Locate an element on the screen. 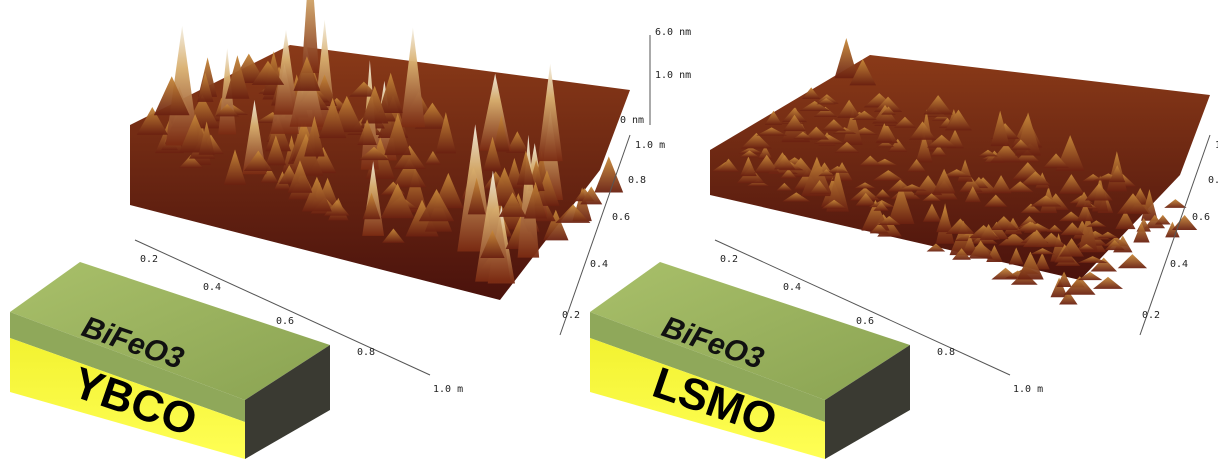  block-top is located at coordinates (750, 331).